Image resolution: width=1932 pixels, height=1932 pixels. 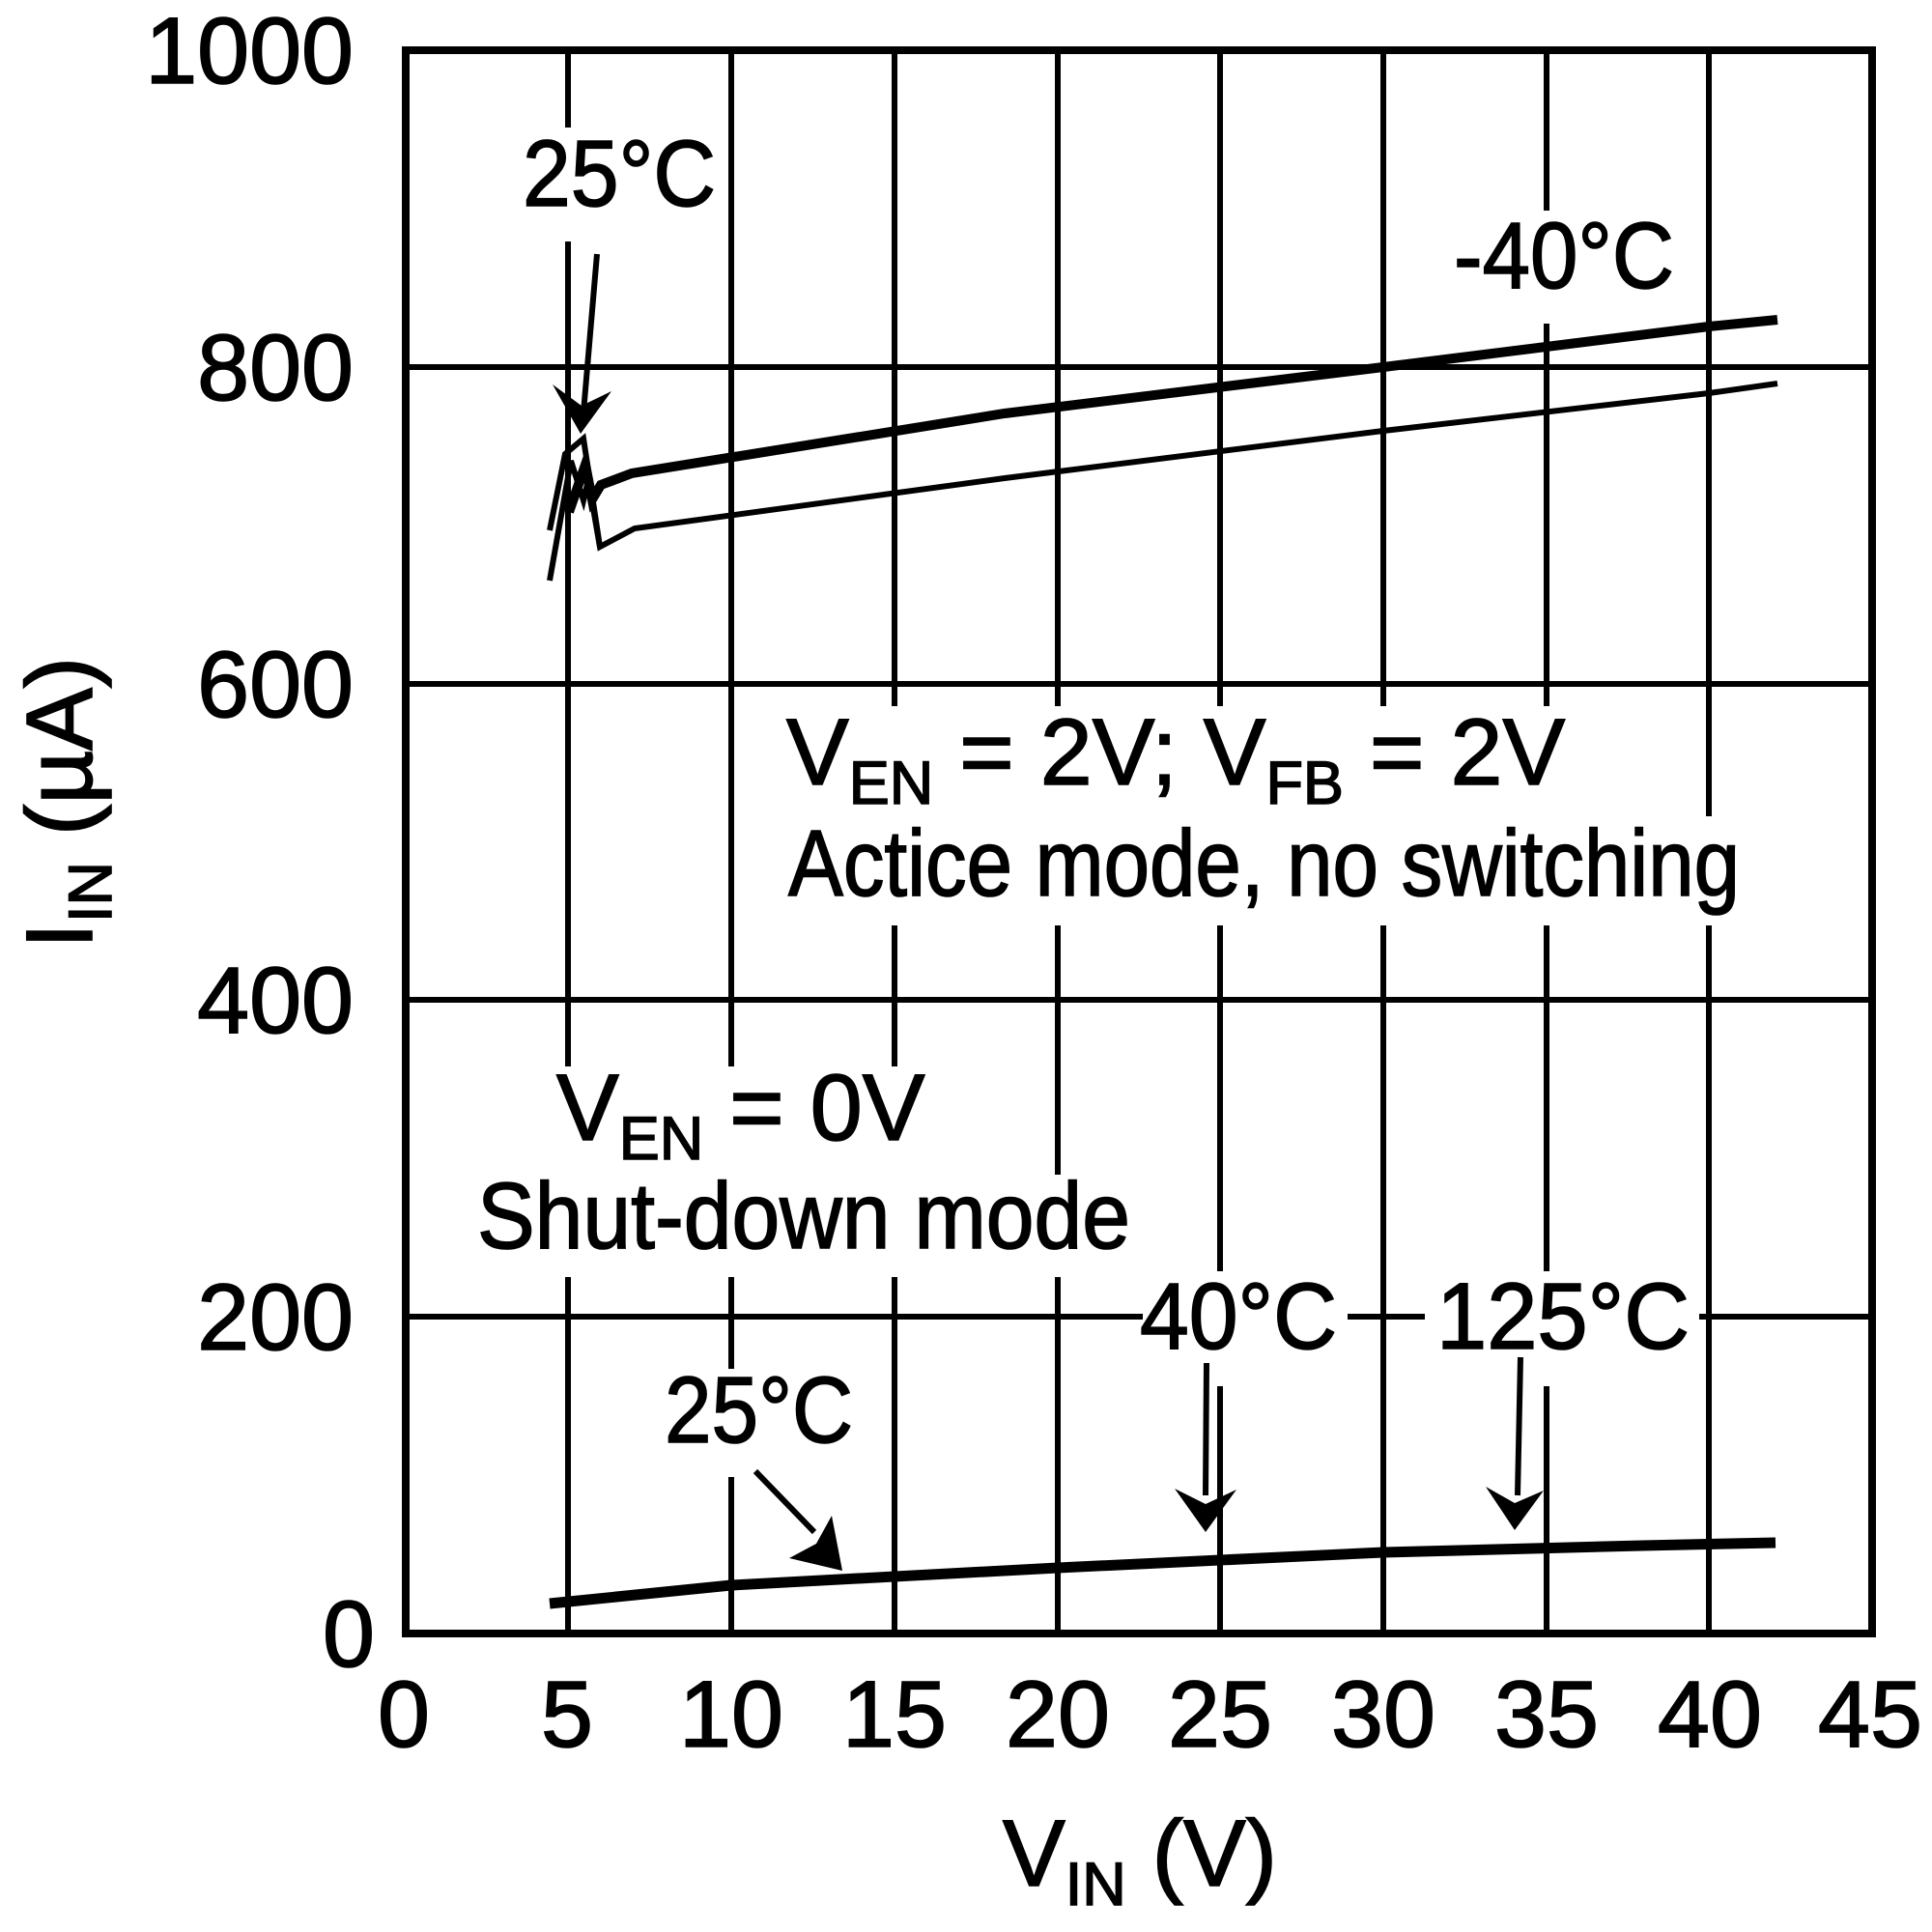 I want to click on svg-text: 40, so click(x=1710, y=1714).